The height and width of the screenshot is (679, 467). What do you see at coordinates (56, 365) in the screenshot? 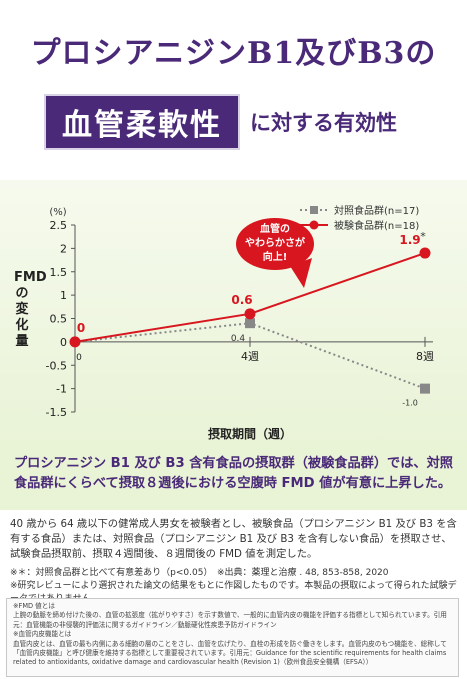
I see `y-tick-label: -0.5` at bounding box center [56, 365].